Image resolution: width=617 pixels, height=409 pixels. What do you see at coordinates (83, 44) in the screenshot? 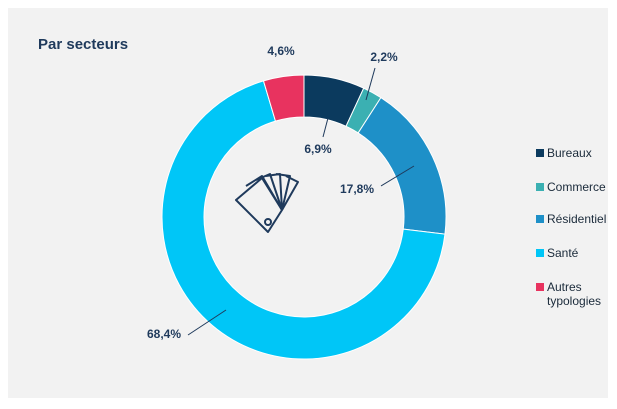
I see `chart-title: Par secteurs` at bounding box center [83, 44].